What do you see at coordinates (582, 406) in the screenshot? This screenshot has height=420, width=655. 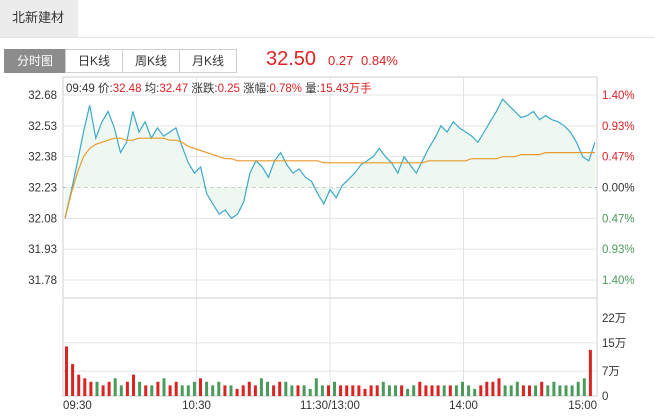 I see `x-tick-label: 15:00` at bounding box center [582, 406].